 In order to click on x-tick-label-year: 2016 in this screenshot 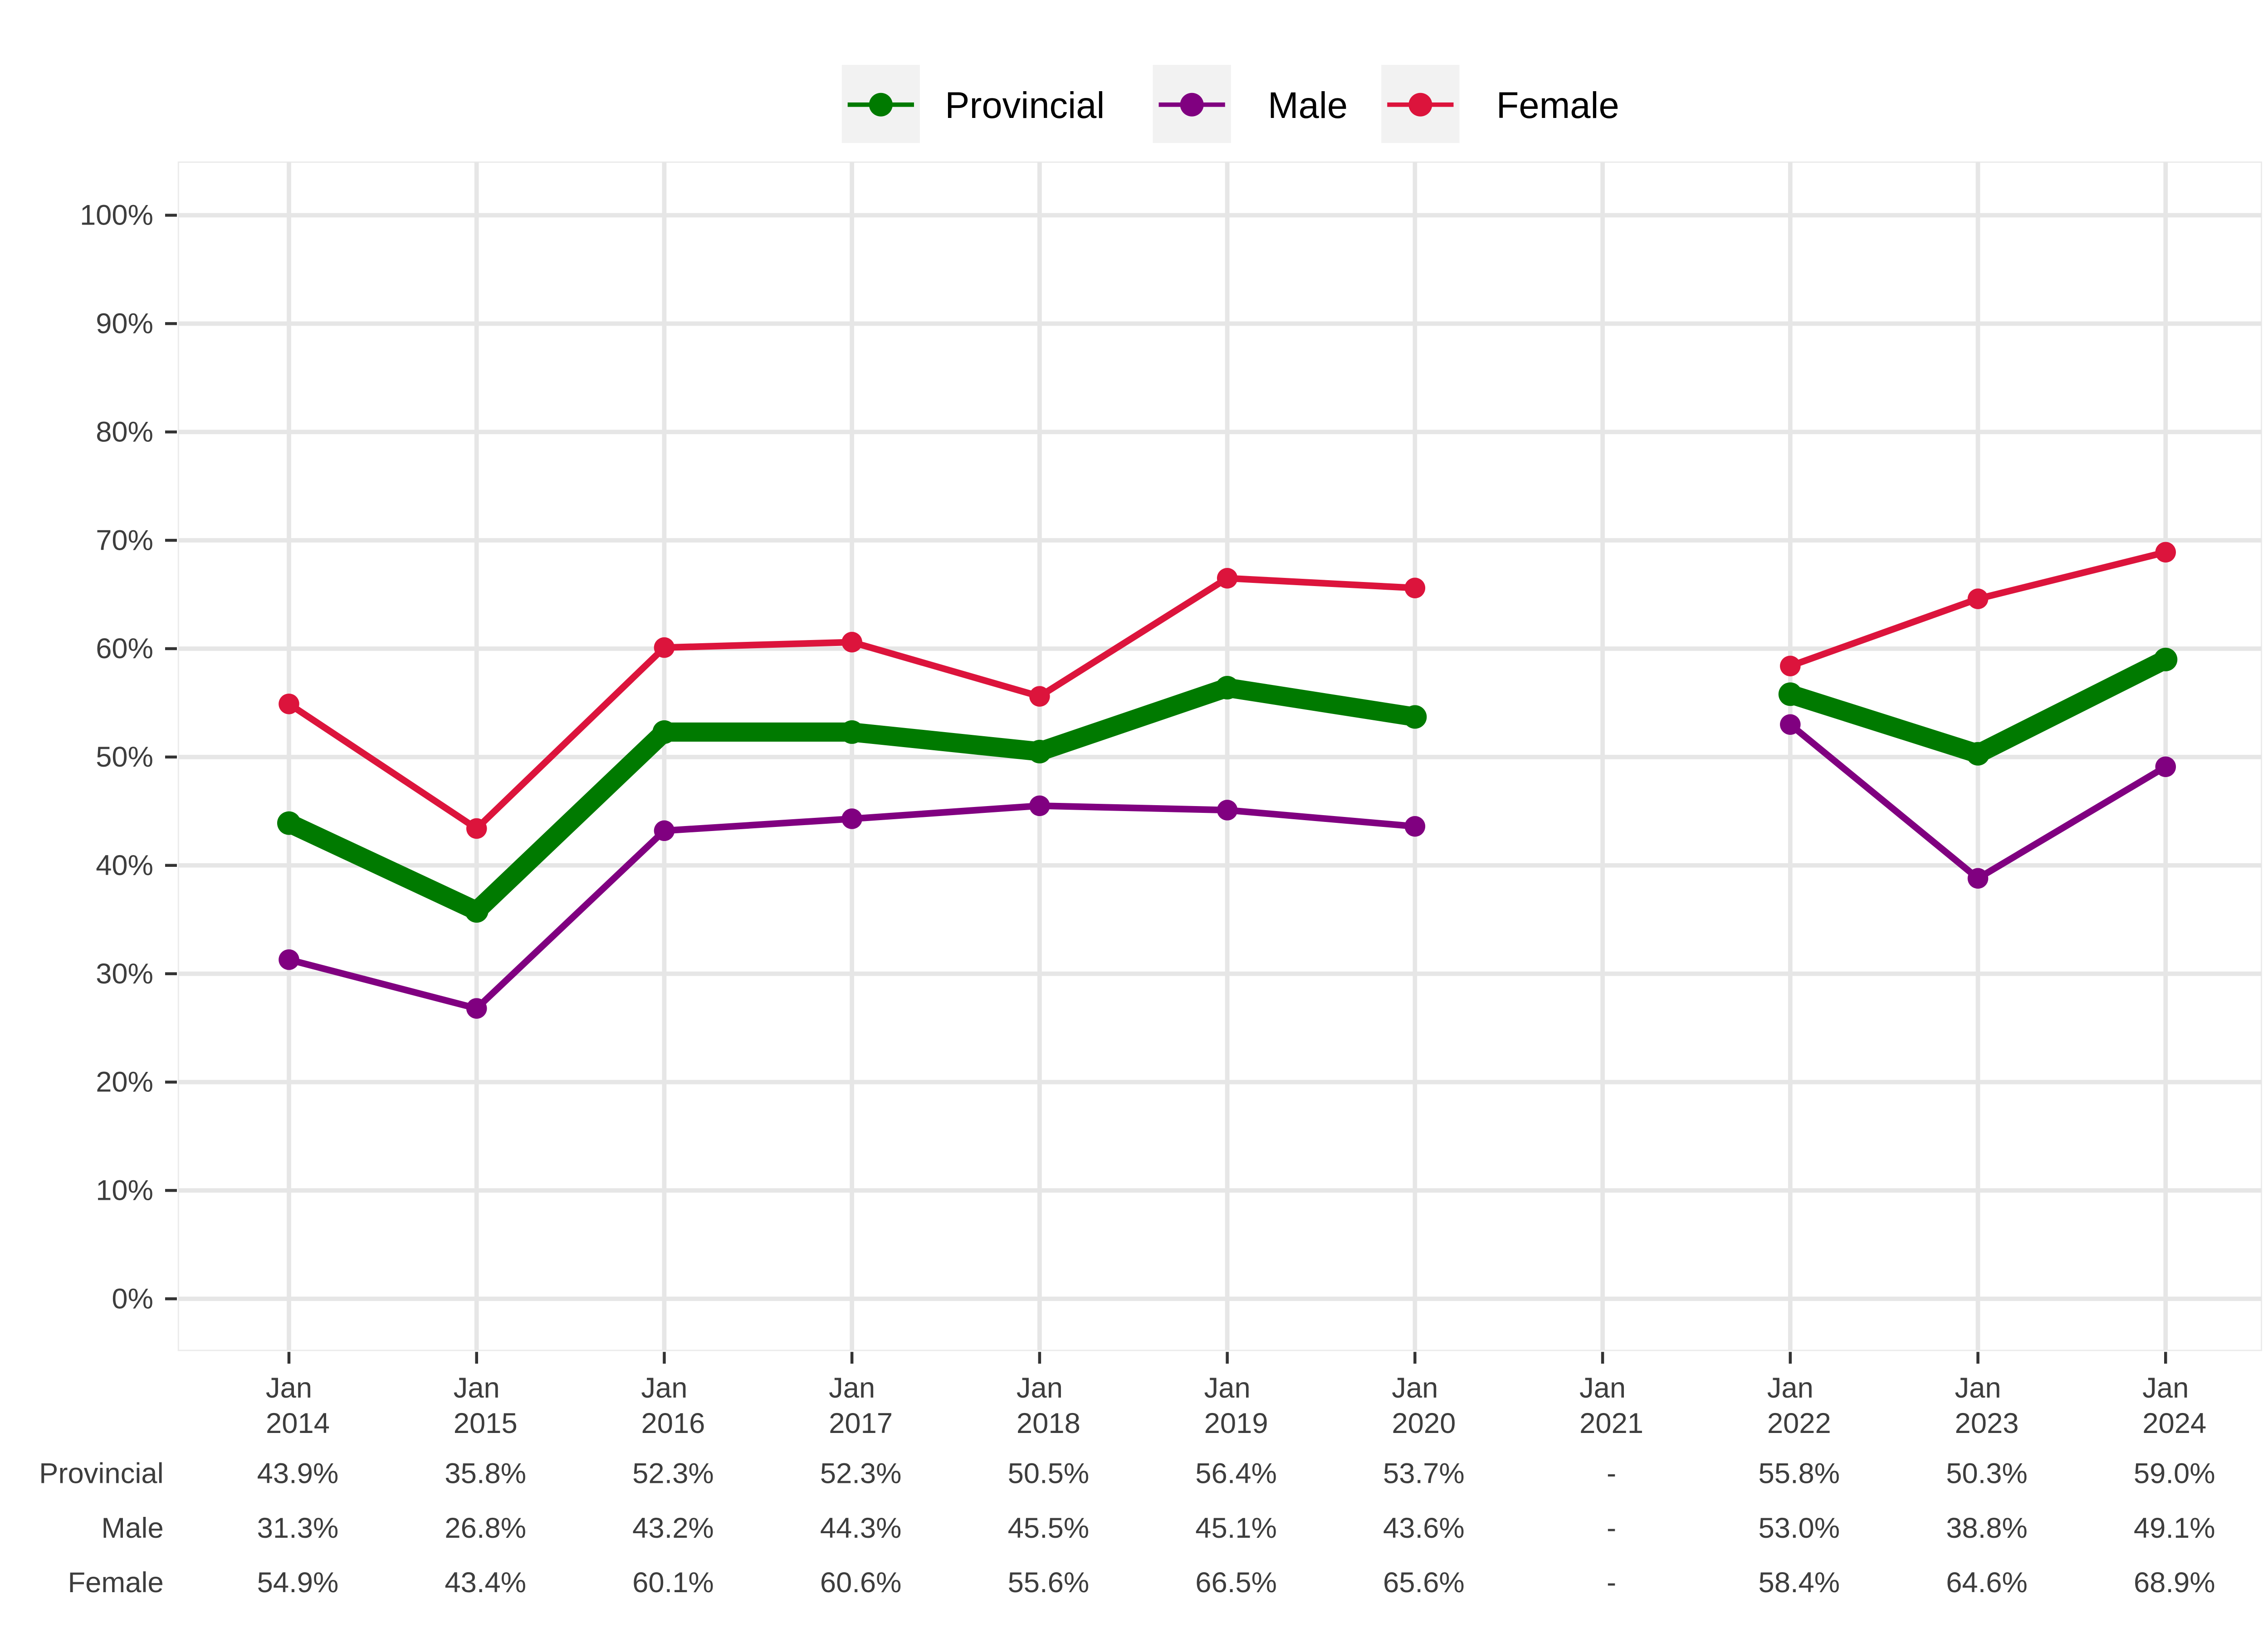, I will do `click(673, 1423)`.